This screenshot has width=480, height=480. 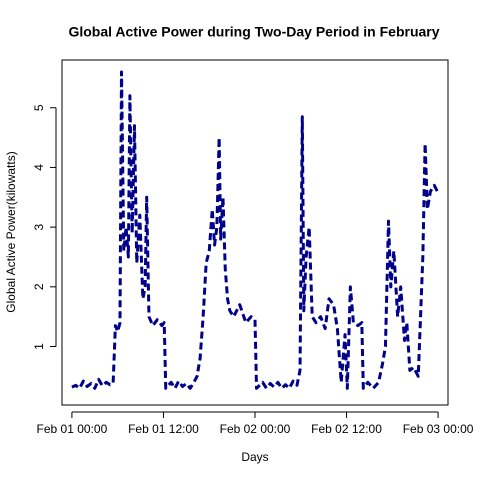 I want to click on y-tick-label: 2, so click(x=39, y=286).